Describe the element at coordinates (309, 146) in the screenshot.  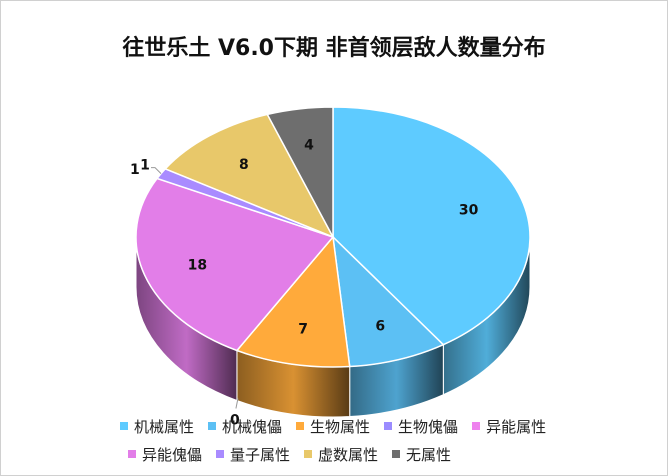
I see `data-label: 4` at that location.